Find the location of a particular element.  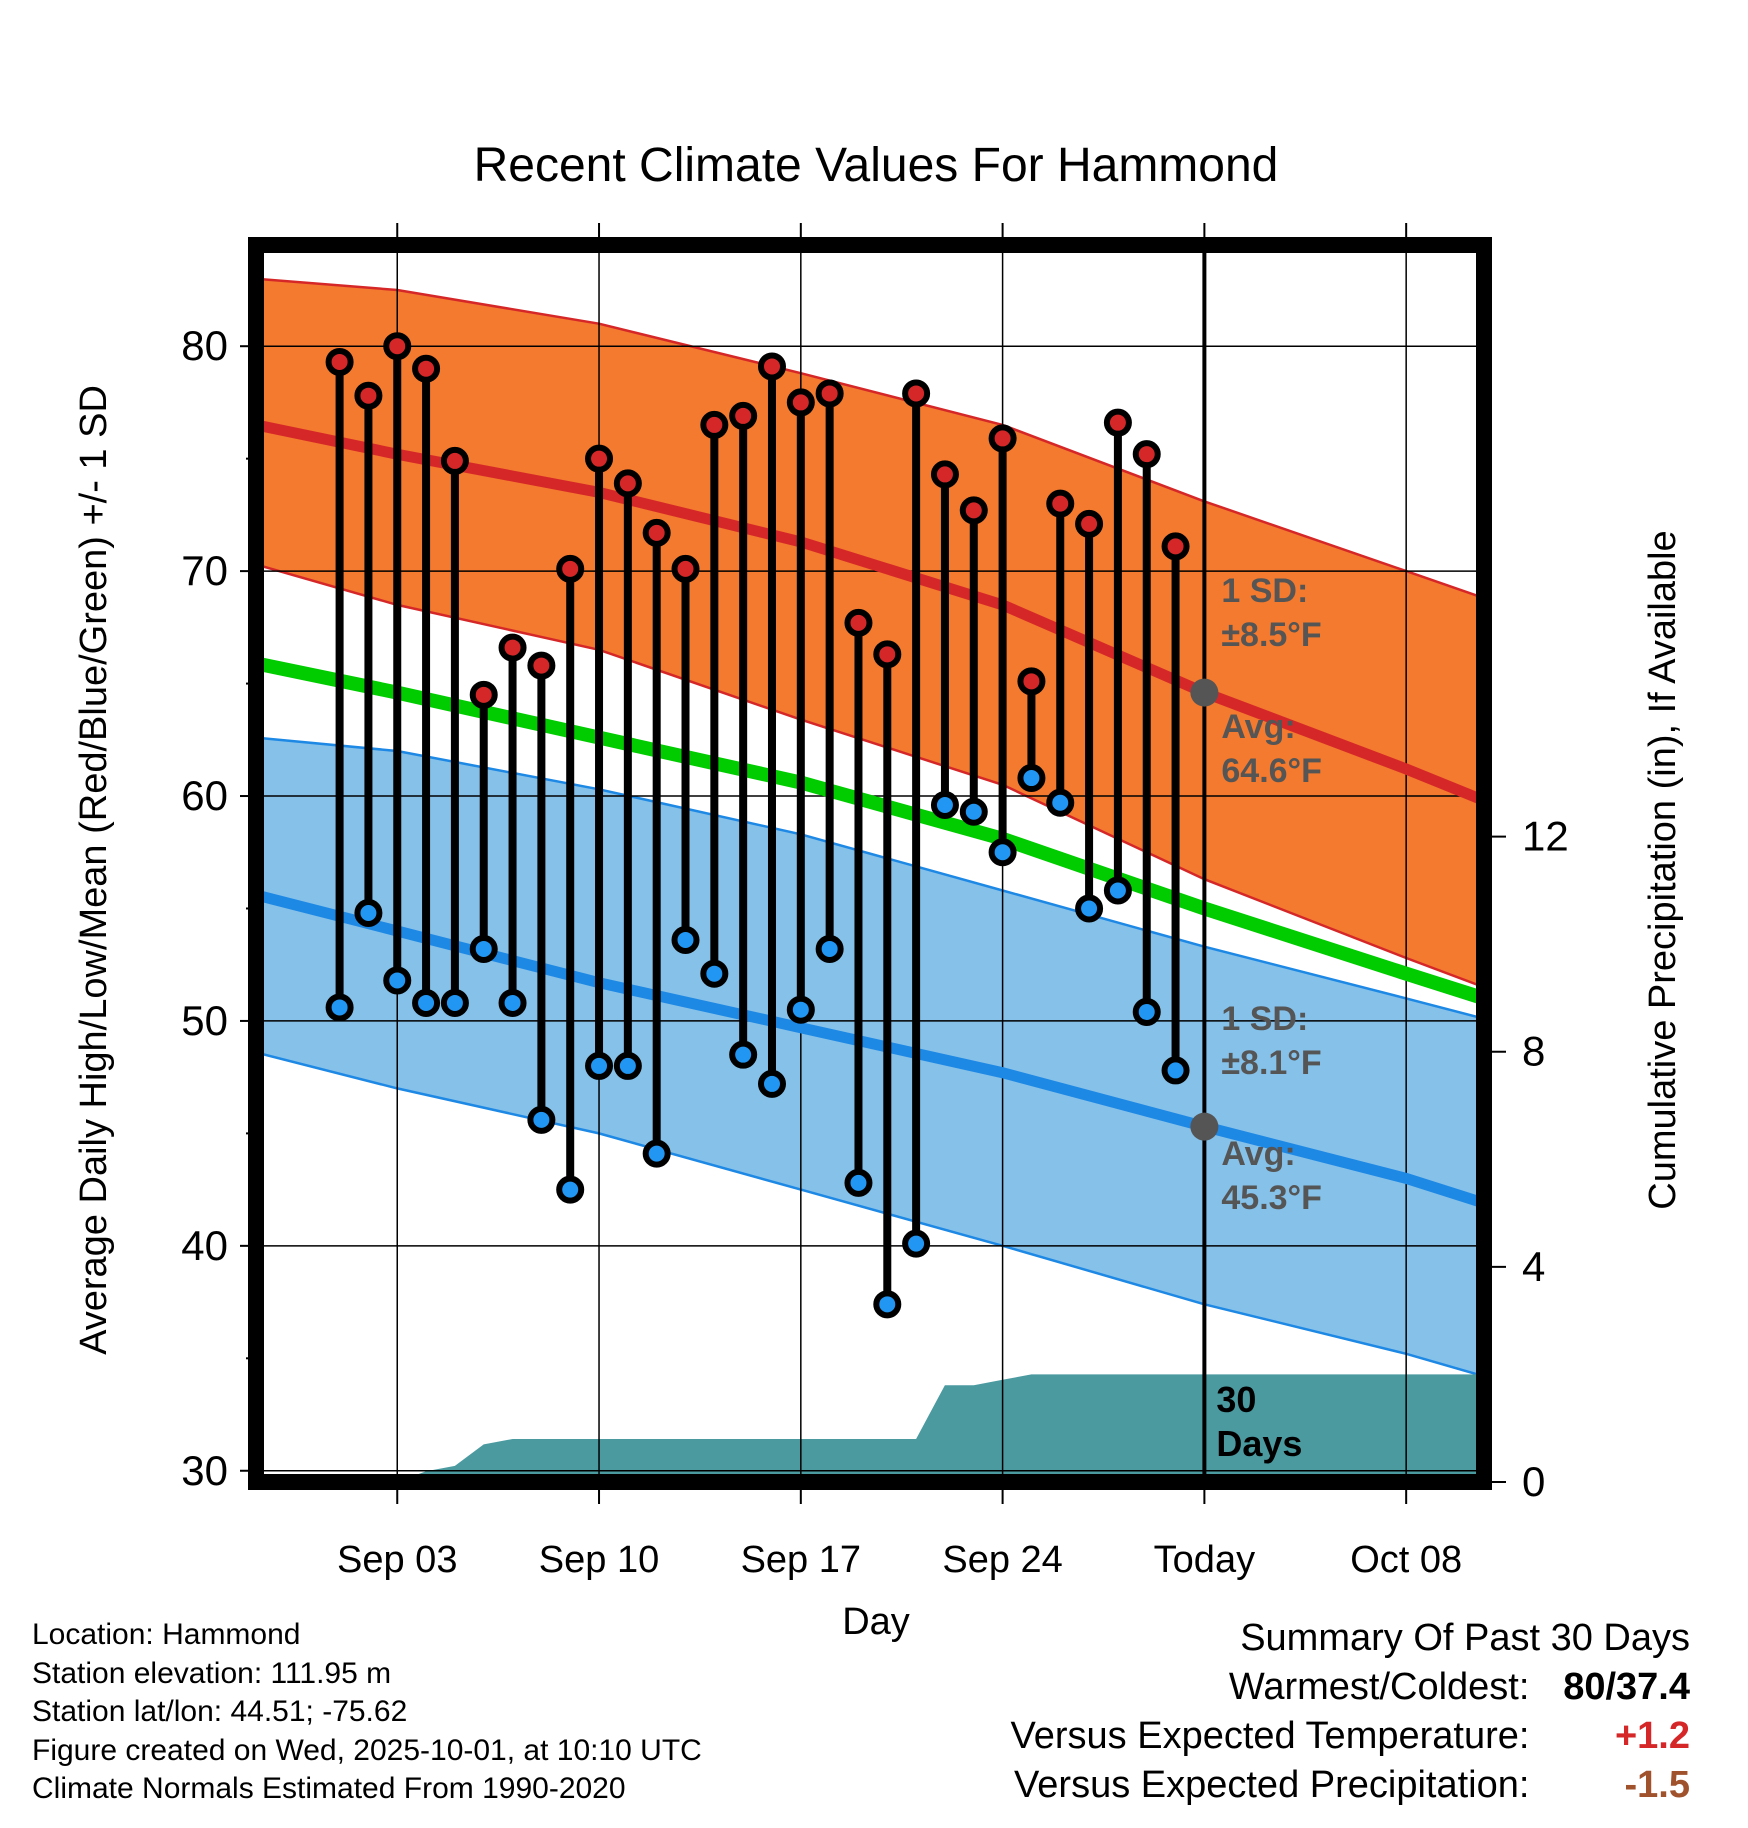

x-tick-label: Sep 24 is located at coordinates (1002, 1560).